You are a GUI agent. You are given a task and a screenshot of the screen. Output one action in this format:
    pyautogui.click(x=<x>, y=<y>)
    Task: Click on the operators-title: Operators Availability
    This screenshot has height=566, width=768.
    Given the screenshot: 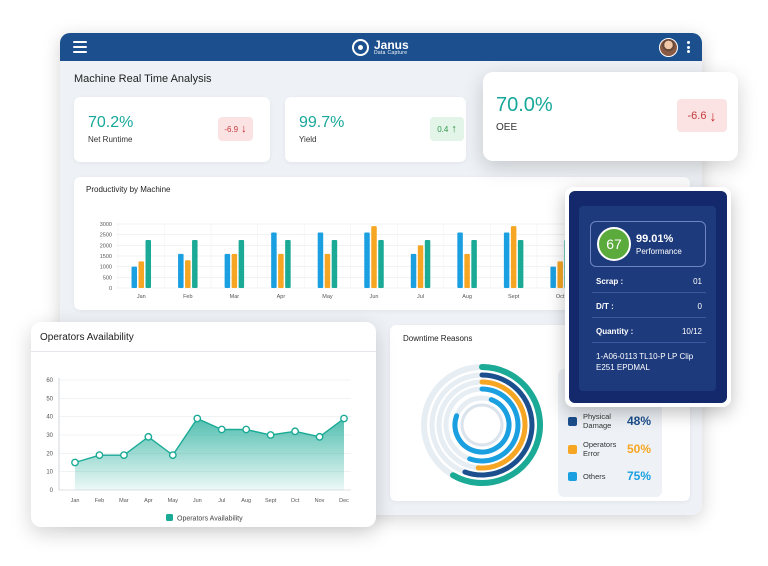 What is the action you would take?
    pyautogui.click(x=87, y=337)
    